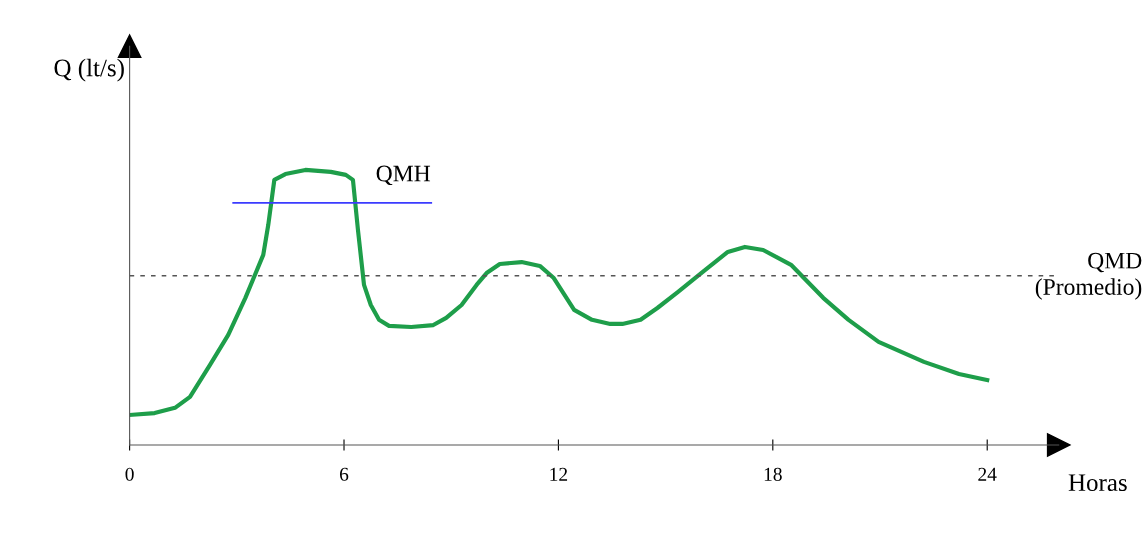  Describe the element at coordinates (559, 474) in the screenshot. I see `x-tick-label: 12` at that location.